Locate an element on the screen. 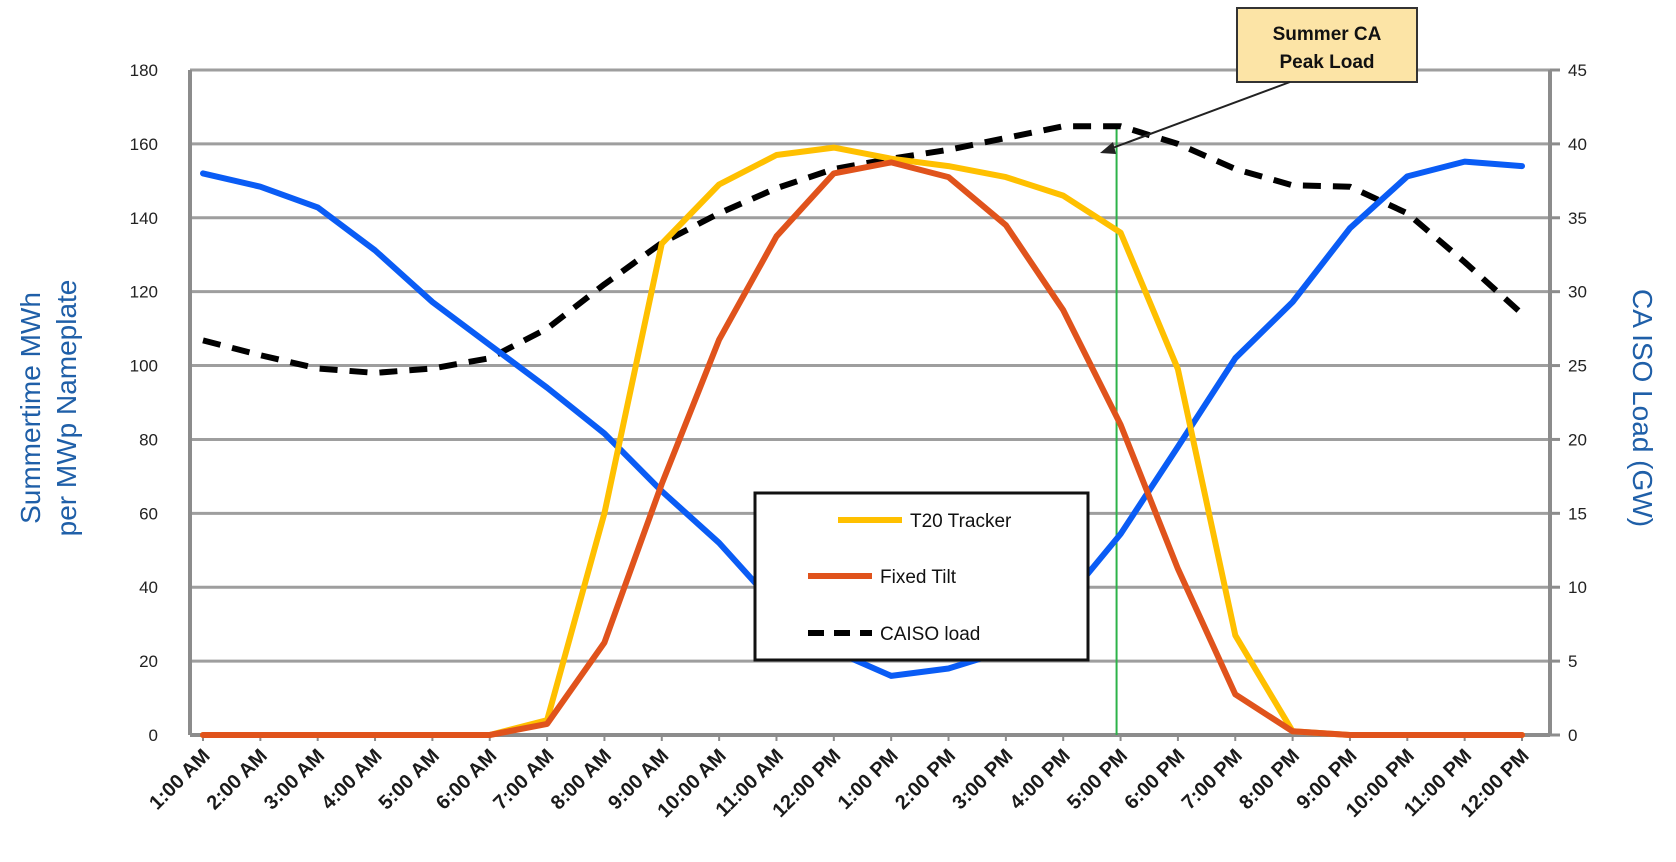 This screenshot has width=1676, height=862. x-tick-label: 3:00 AM is located at coordinates (294, 779).